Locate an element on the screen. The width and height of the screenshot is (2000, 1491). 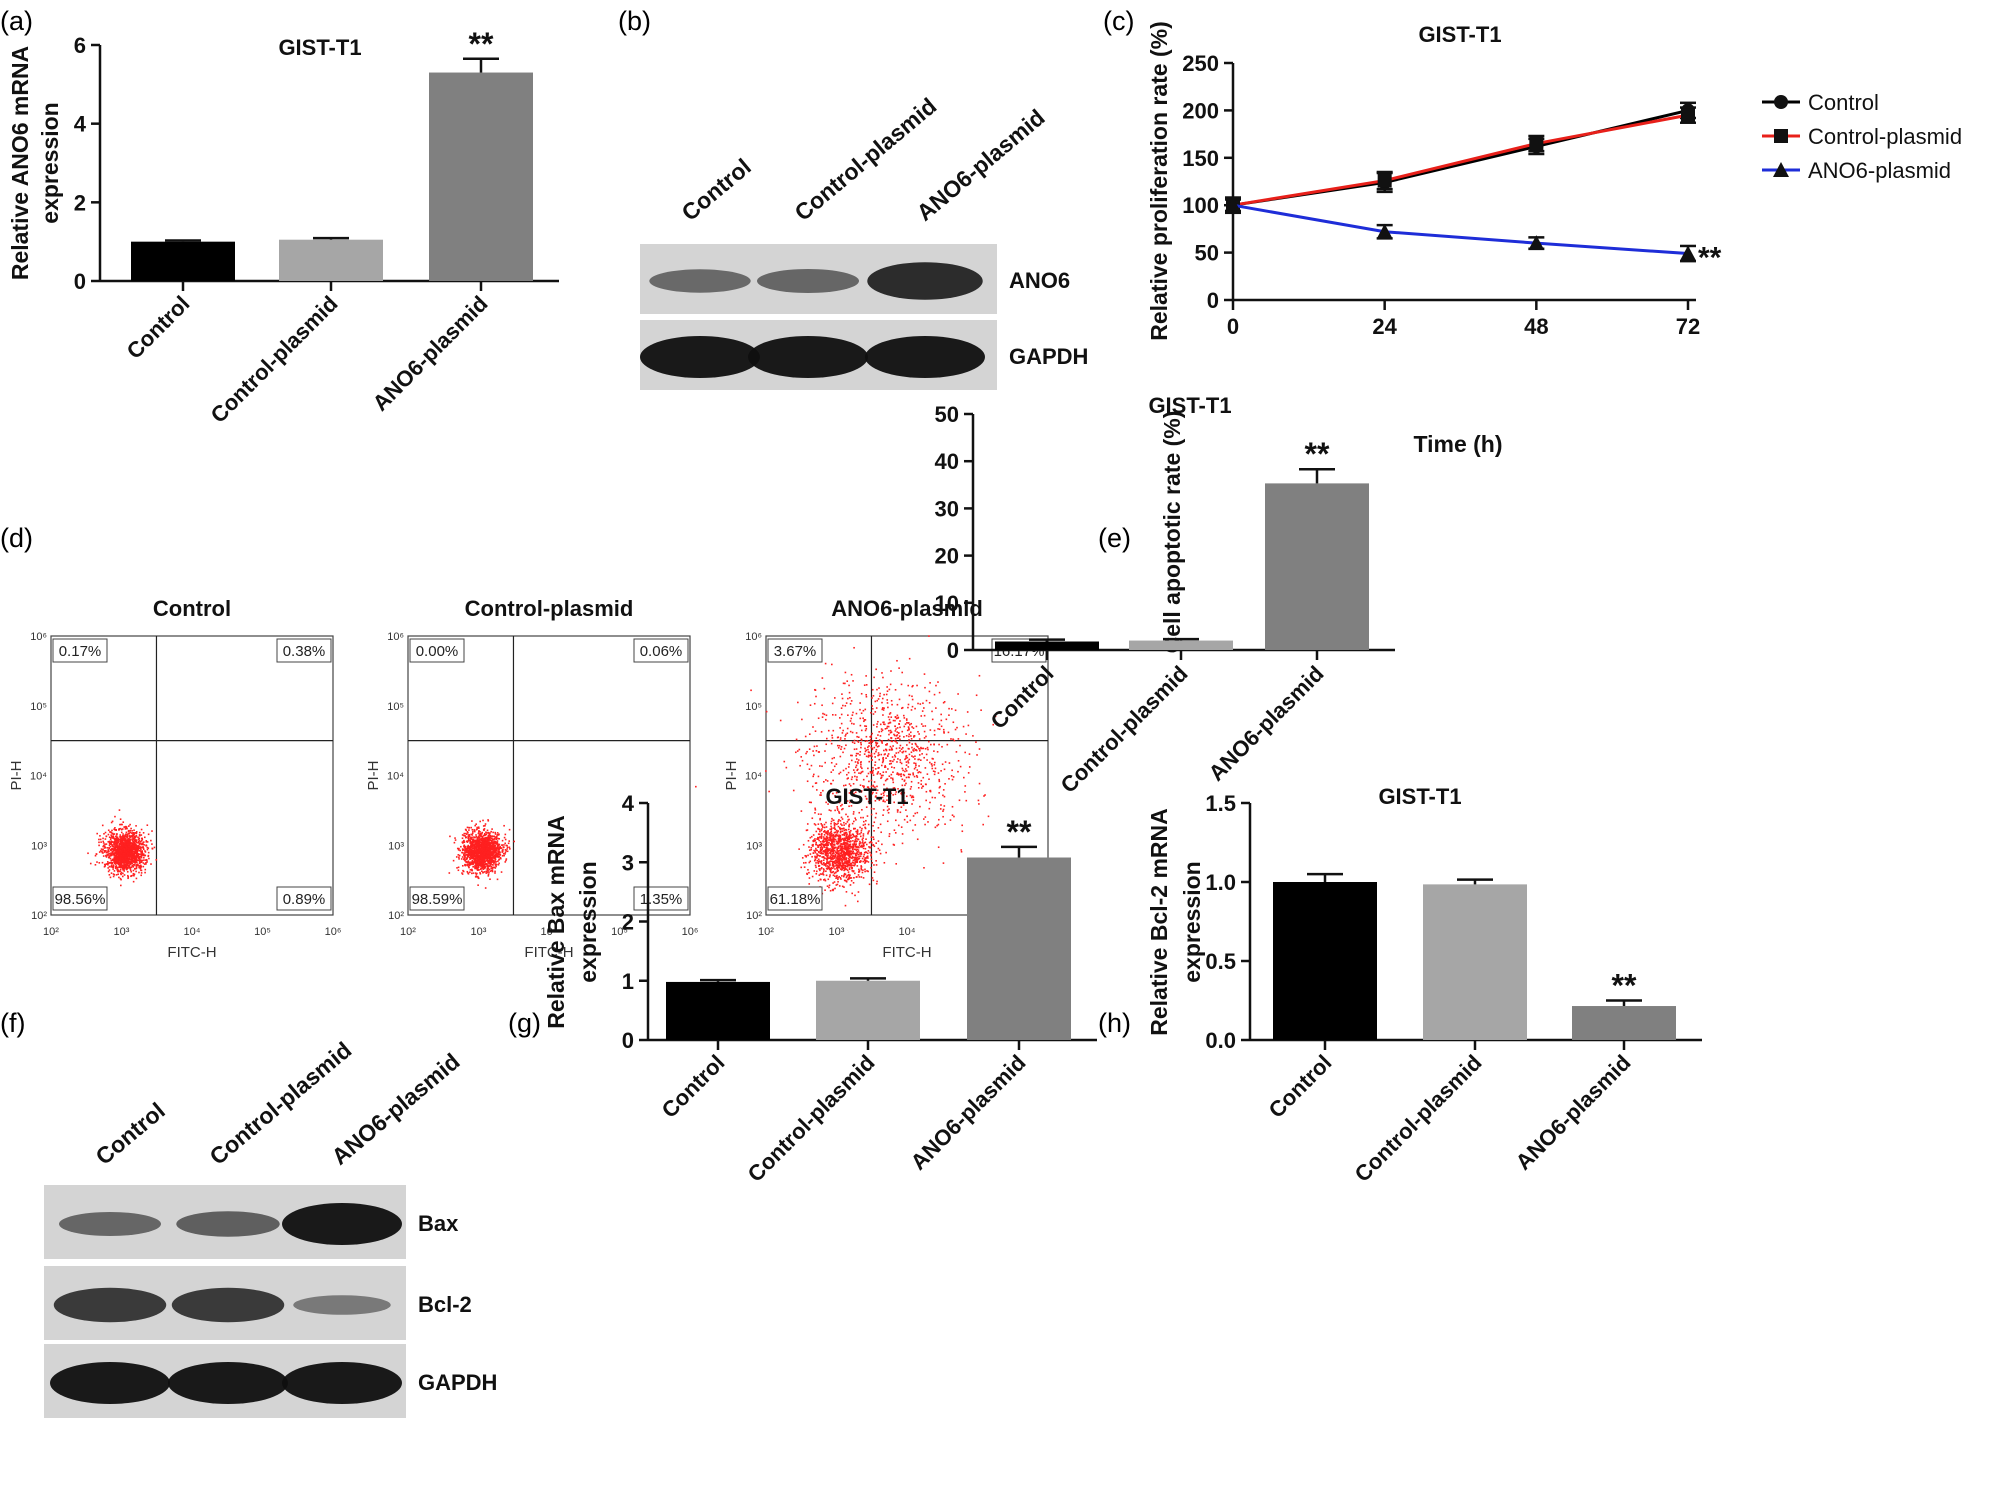
marker-square is located at coordinates (1536, 143).